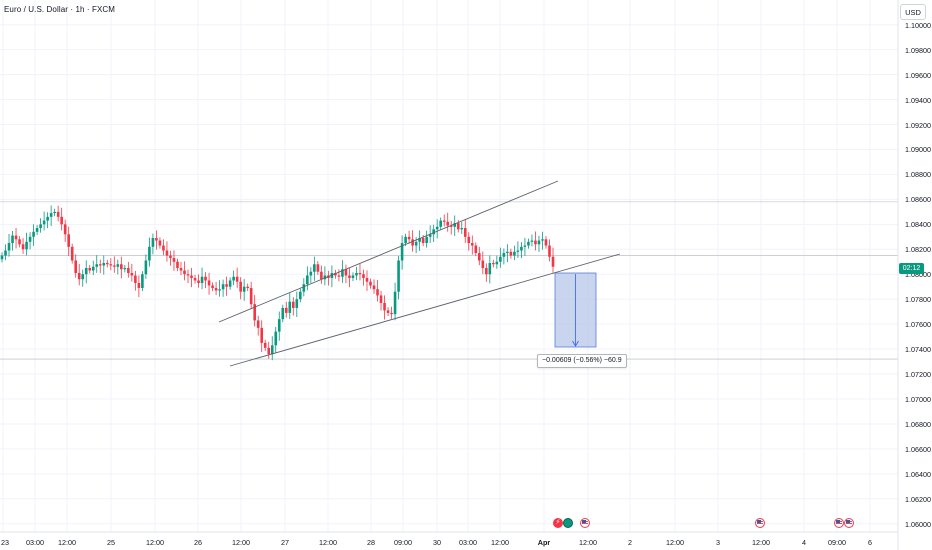  Describe the element at coordinates (568, 523) in the screenshot. I see `clock-icon` at that location.